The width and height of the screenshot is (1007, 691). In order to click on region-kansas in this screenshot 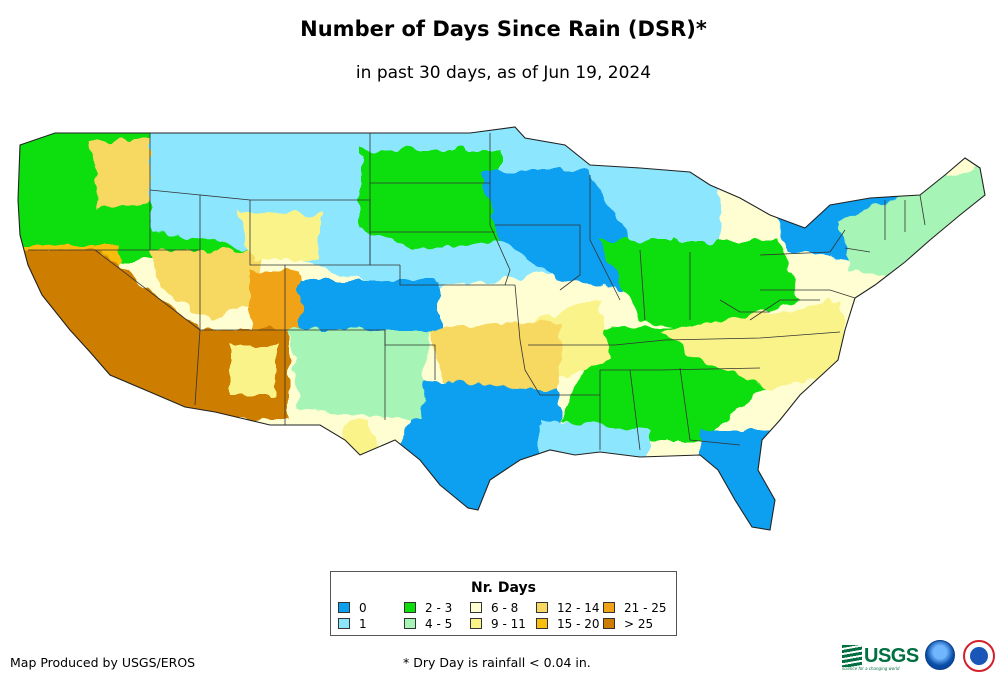, I will do `click(365, 310)`.